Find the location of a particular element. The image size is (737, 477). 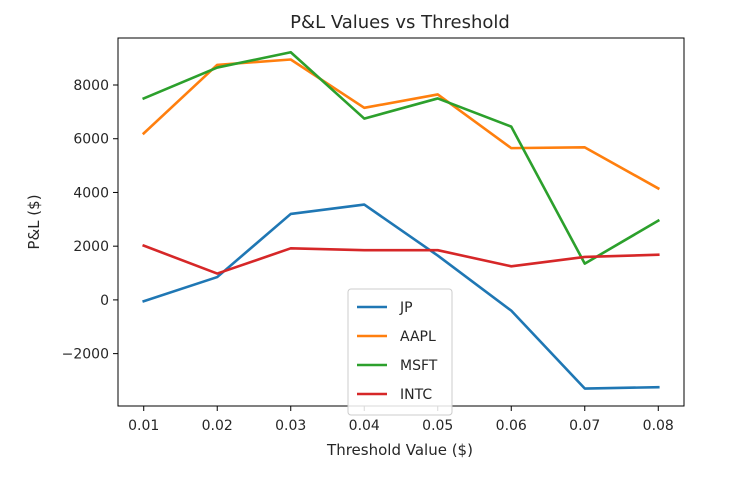

y-axis-ticks: −2000 0 2000 4000 6000 8000 is located at coordinates (90, 220).